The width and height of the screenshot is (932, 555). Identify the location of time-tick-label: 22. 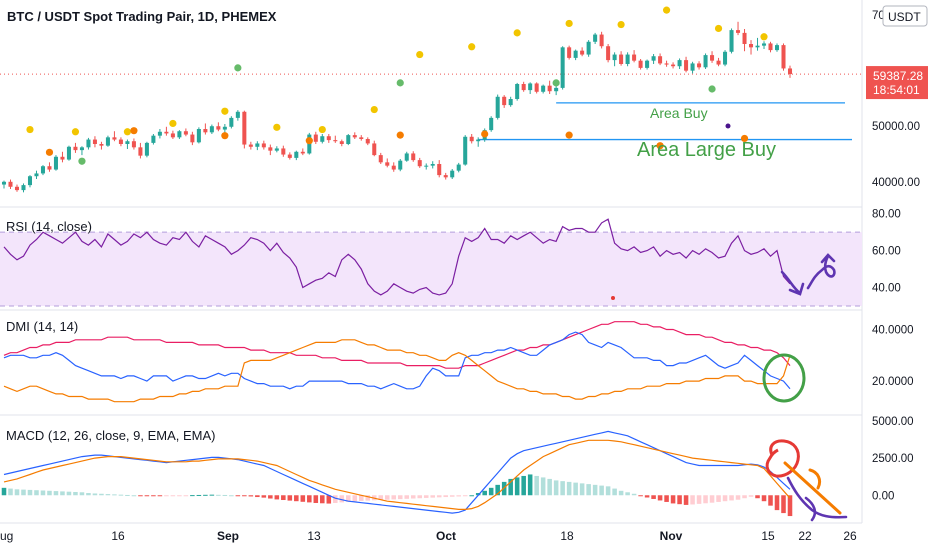
(805, 536).